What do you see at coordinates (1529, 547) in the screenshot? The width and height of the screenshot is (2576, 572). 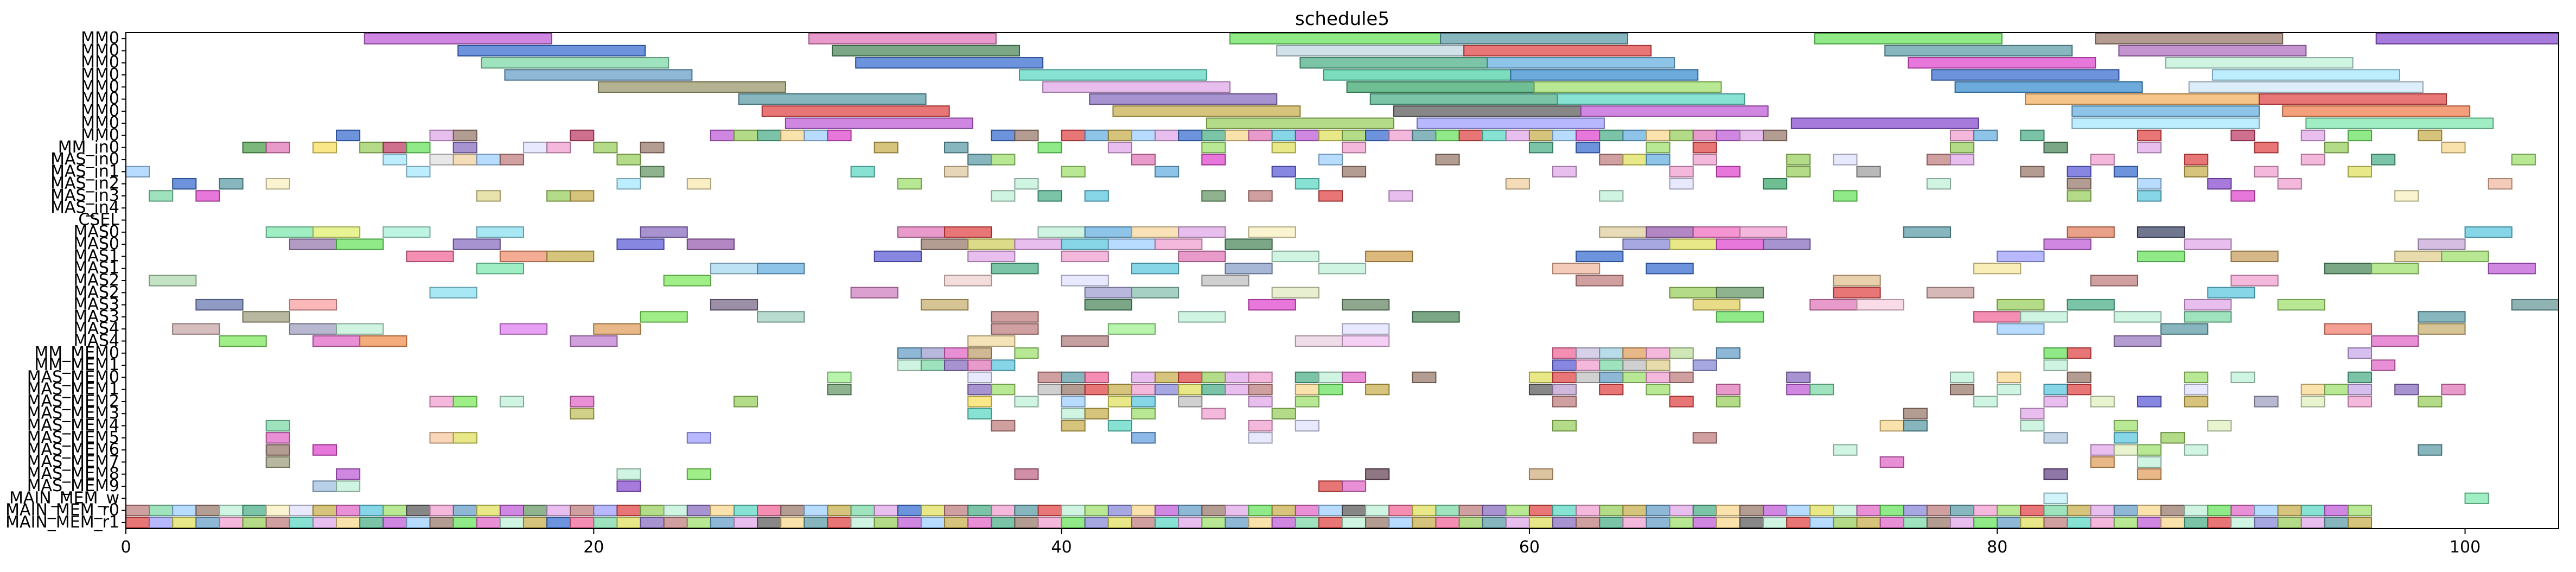 I see `x-tick-label: 60` at bounding box center [1529, 547].